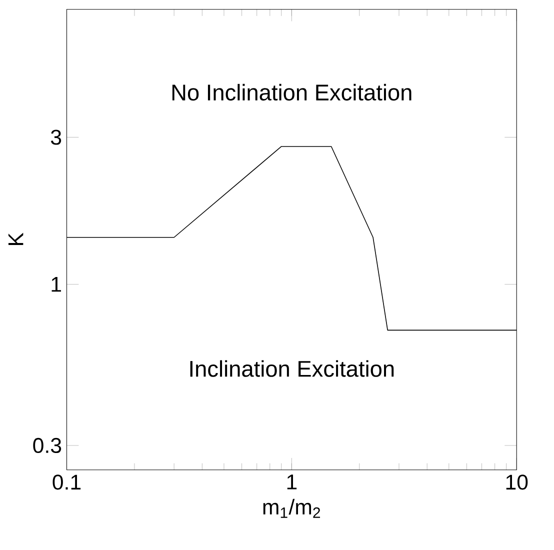 Image resolution: width=554 pixels, height=550 pixels. Describe the element at coordinates (47, 446) in the screenshot. I see `y-tick-label: 0.3` at that location.